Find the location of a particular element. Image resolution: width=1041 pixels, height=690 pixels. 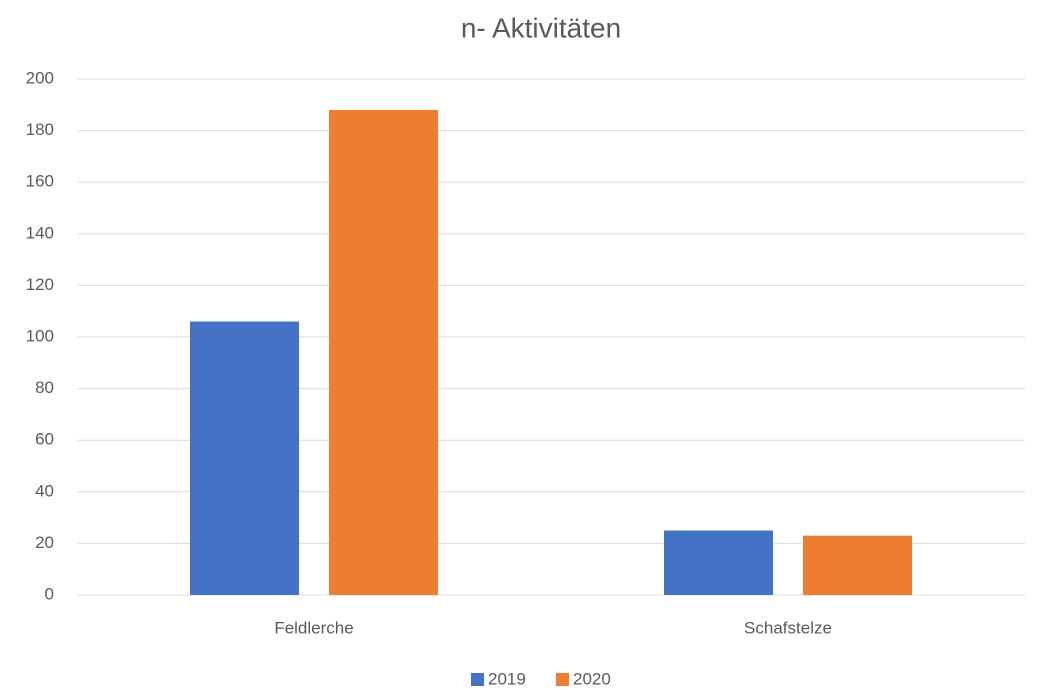

y-tick-label: 100 is located at coordinates (40, 335).